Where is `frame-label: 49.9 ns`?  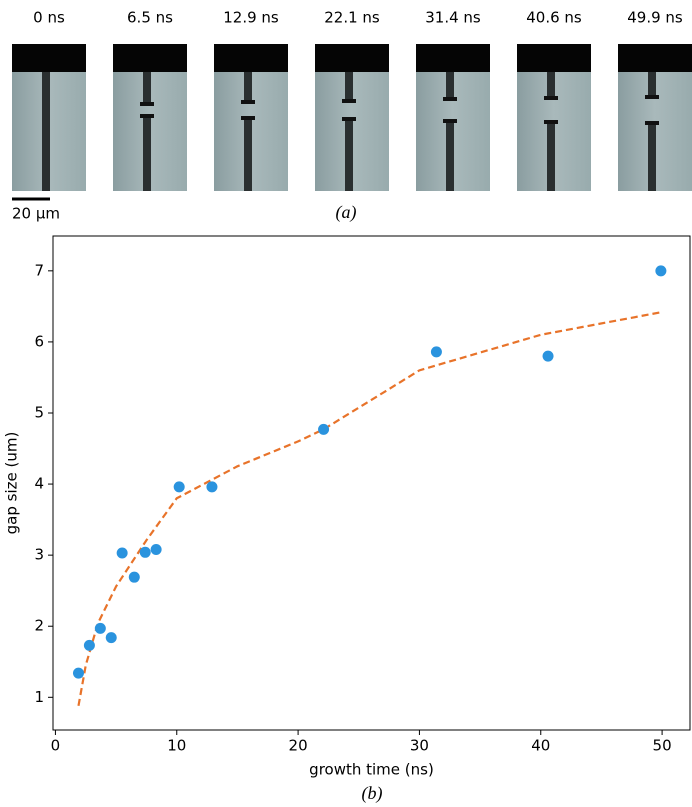
frame-label: 49.9 ns is located at coordinates (655, 18).